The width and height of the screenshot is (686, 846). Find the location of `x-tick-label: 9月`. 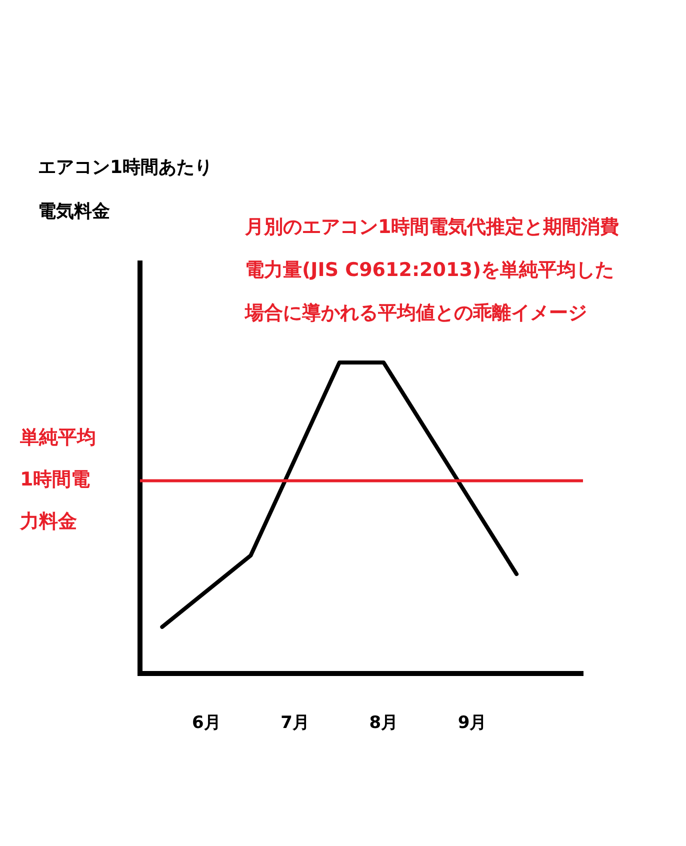

x-tick-label: 9月 is located at coordinates (472, 723).